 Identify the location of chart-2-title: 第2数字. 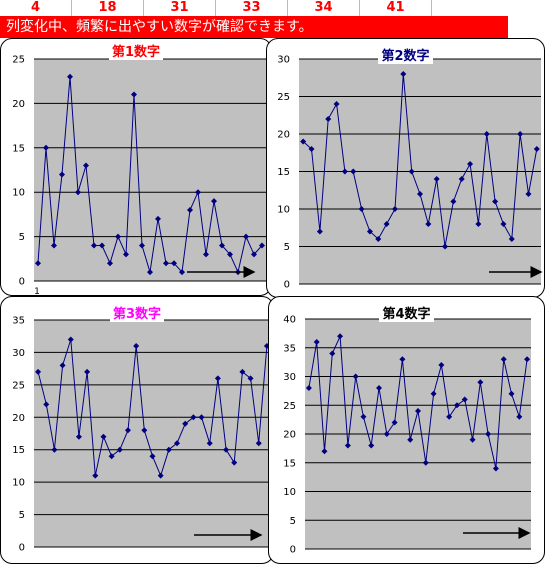
(405, 54).